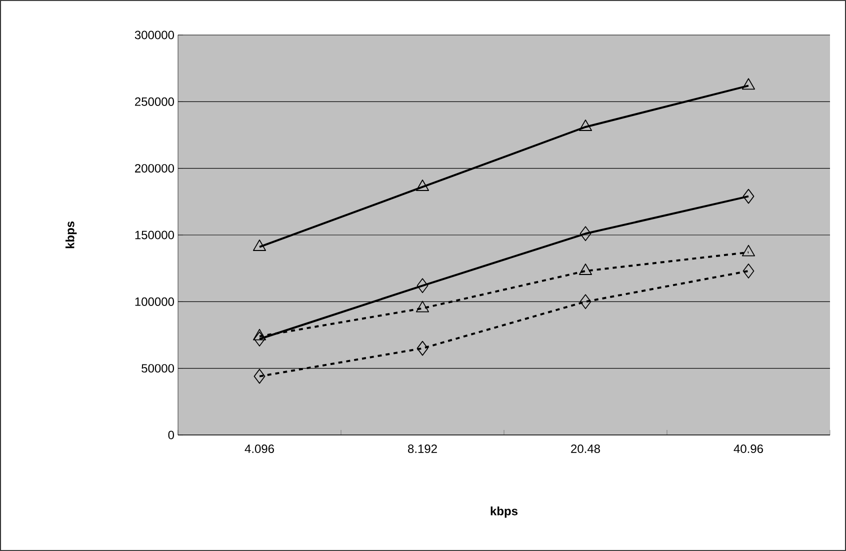 This screenshot has width=846, height=551. Describe the element at coordinates (171, 435) in the screenshot. I see `y-tick-label: 0` at that location.